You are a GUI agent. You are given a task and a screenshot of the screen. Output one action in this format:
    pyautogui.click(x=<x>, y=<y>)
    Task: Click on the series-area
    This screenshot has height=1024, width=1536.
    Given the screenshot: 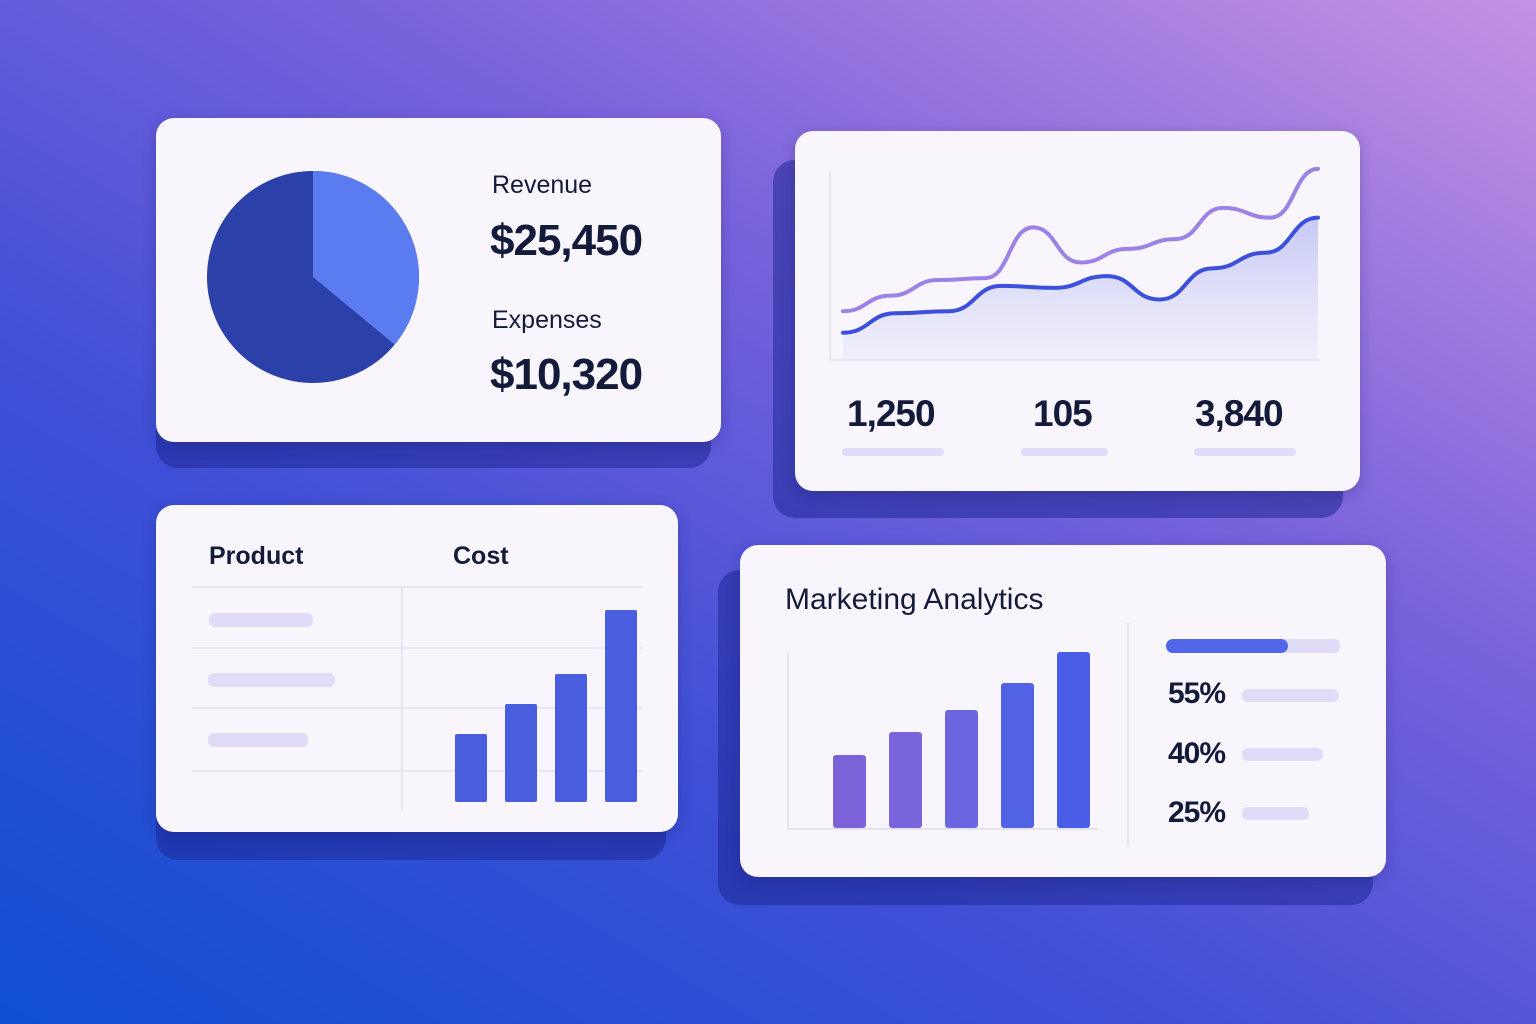 What is the action you would take?
    pyautogui.click(x=1080, y=288)
    